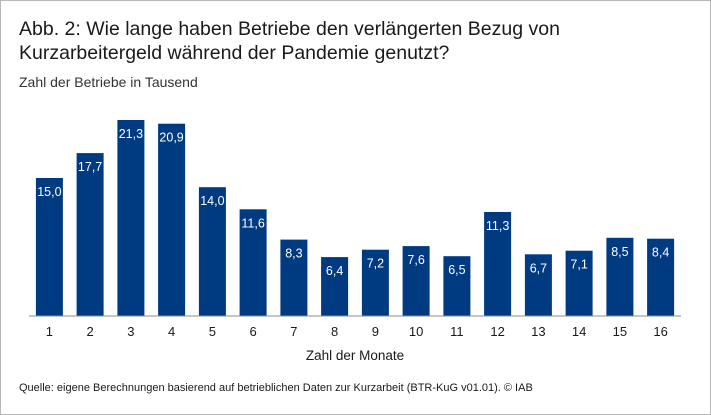  I want to click on x-tick-label: 14, so click(579, 331).